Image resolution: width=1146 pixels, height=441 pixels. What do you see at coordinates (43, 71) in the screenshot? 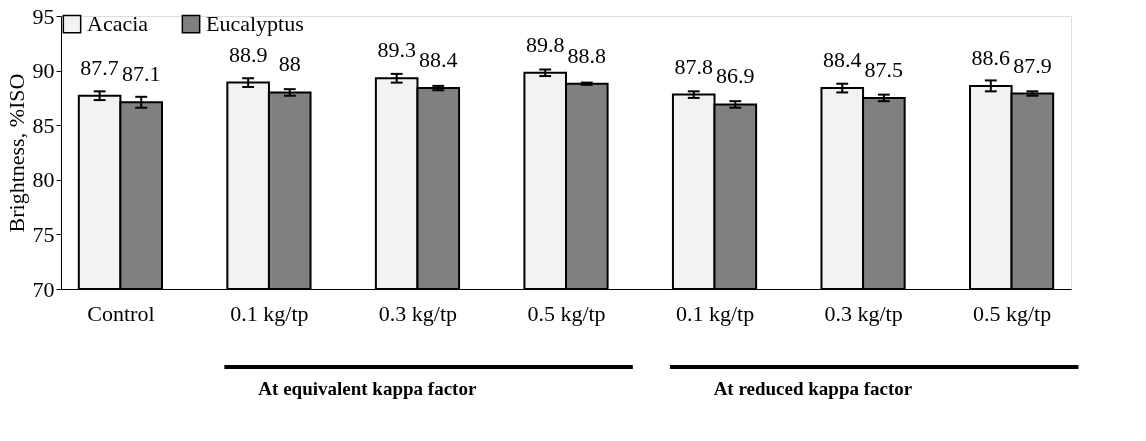
I see `y-tick-label: 90` at bounding box center [43, 71].